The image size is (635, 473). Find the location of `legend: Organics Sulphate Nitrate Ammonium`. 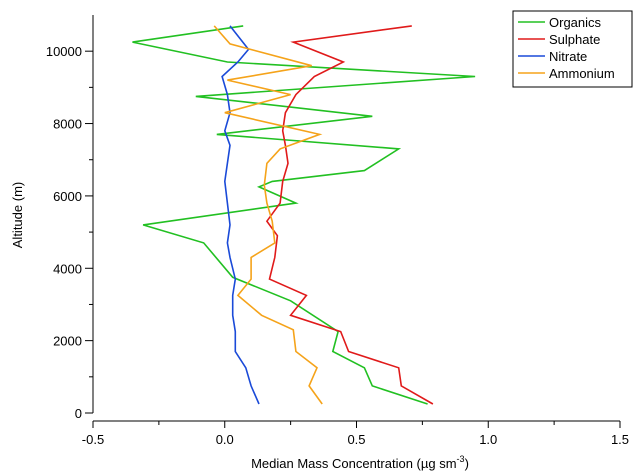

legend: Organics Sulphate Nitrate Ammonium is located at coordinates (572, 49).